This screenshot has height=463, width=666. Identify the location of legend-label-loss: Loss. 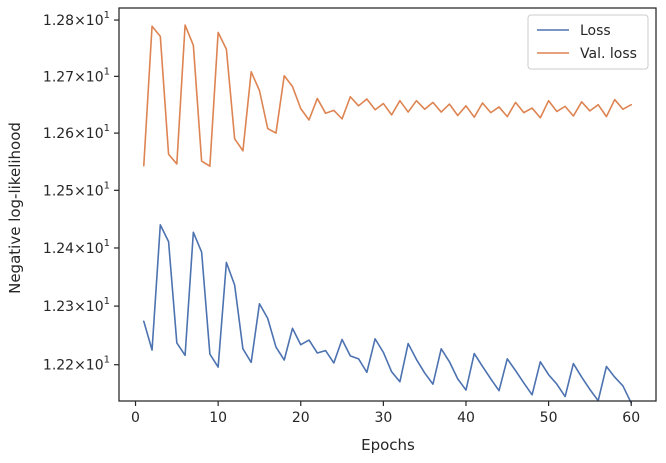
(595, 31).